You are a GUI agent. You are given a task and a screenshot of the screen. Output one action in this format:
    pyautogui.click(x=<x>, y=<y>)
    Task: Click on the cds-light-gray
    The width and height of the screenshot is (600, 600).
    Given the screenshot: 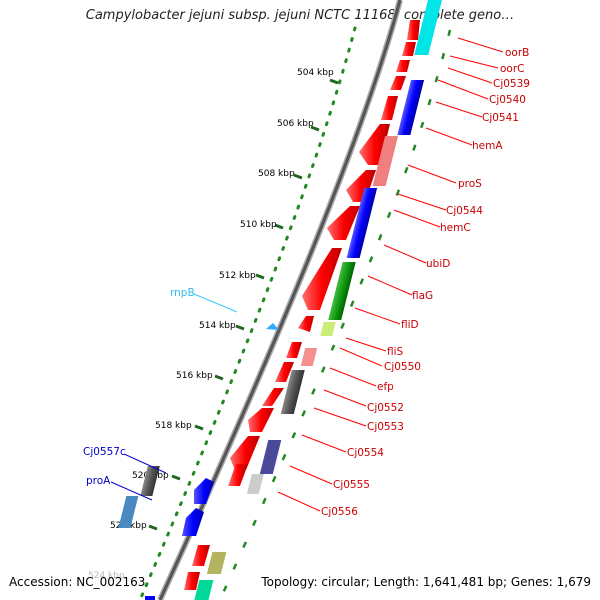 What is the action you would take?
    pyautogui.click(x=255, y=484)
    